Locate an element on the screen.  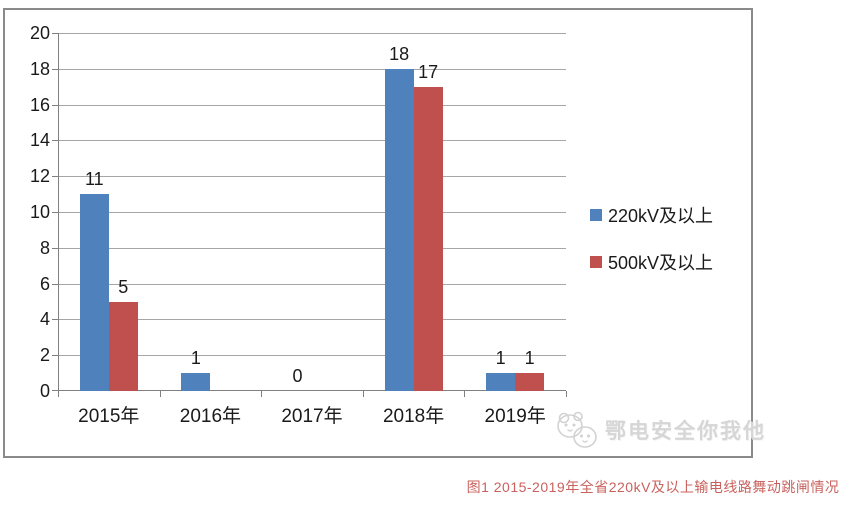
value-label-500kv-2019: 1 is located at coordinates (529, 358).